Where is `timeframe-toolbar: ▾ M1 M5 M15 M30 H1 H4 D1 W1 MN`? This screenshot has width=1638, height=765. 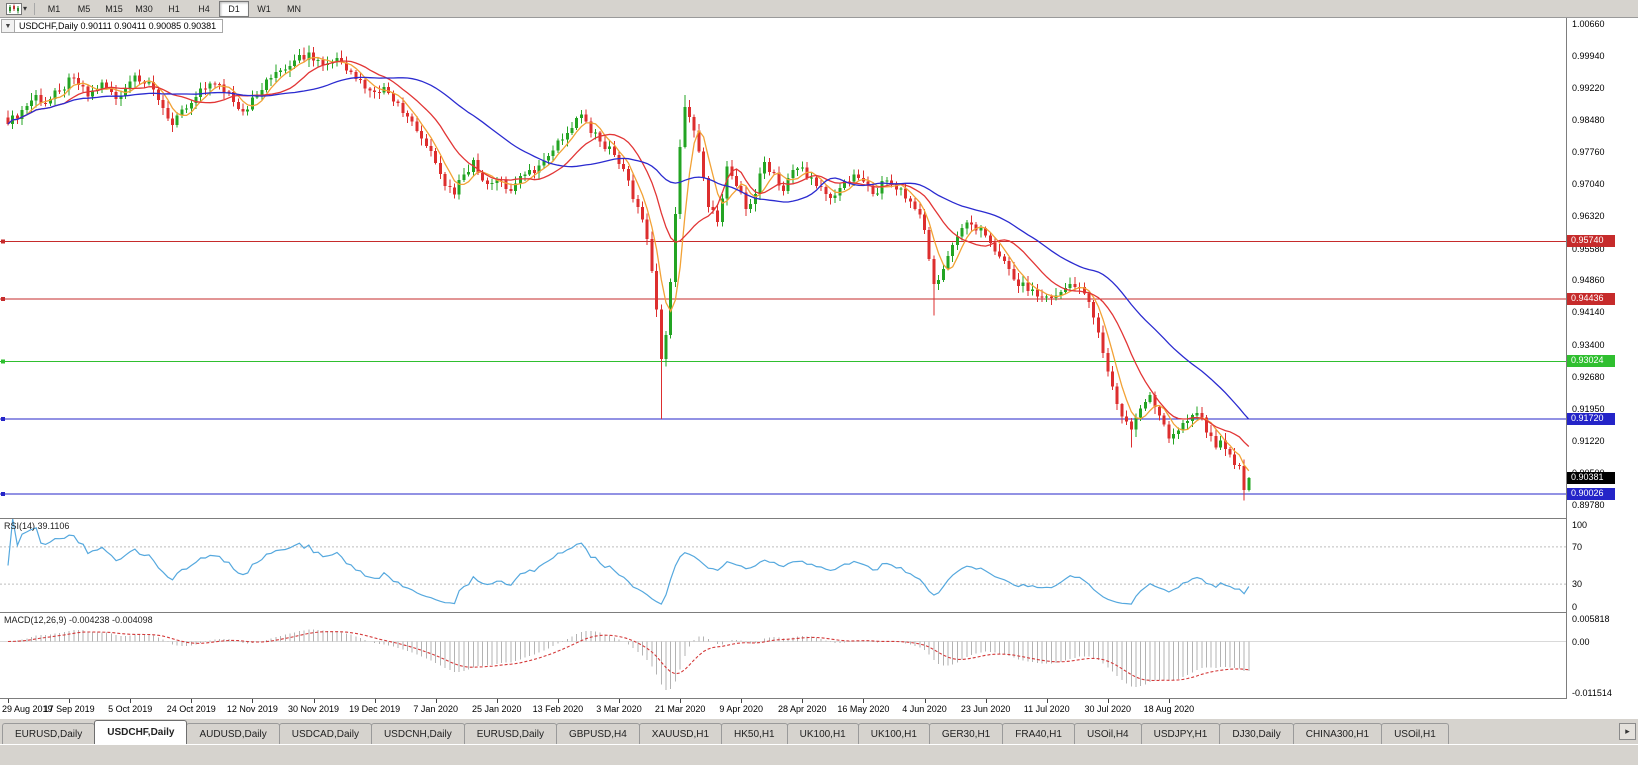 timeframe-toolbar: ▾ M1 M5 M15 M30 H1 H4 D1 W1 MN is located at coordinates (819, 9).